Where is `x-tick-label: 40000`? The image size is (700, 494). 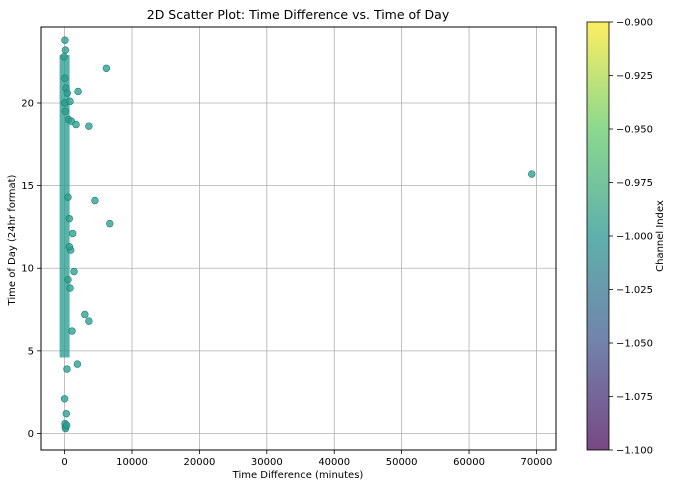
x-tick-label: 40000 is located at coordinates (334, 462).